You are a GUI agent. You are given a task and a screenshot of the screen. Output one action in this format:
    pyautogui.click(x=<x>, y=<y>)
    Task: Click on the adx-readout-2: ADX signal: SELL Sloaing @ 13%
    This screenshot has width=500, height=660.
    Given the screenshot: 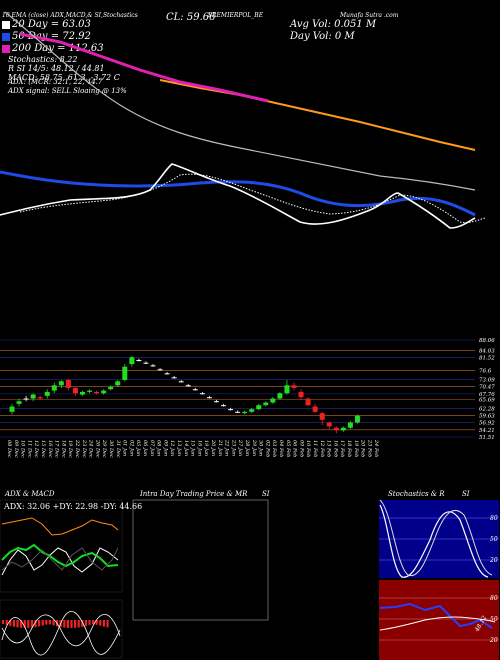 What is the action you would take?
    pyautogui.click(x=67, y=91)
    